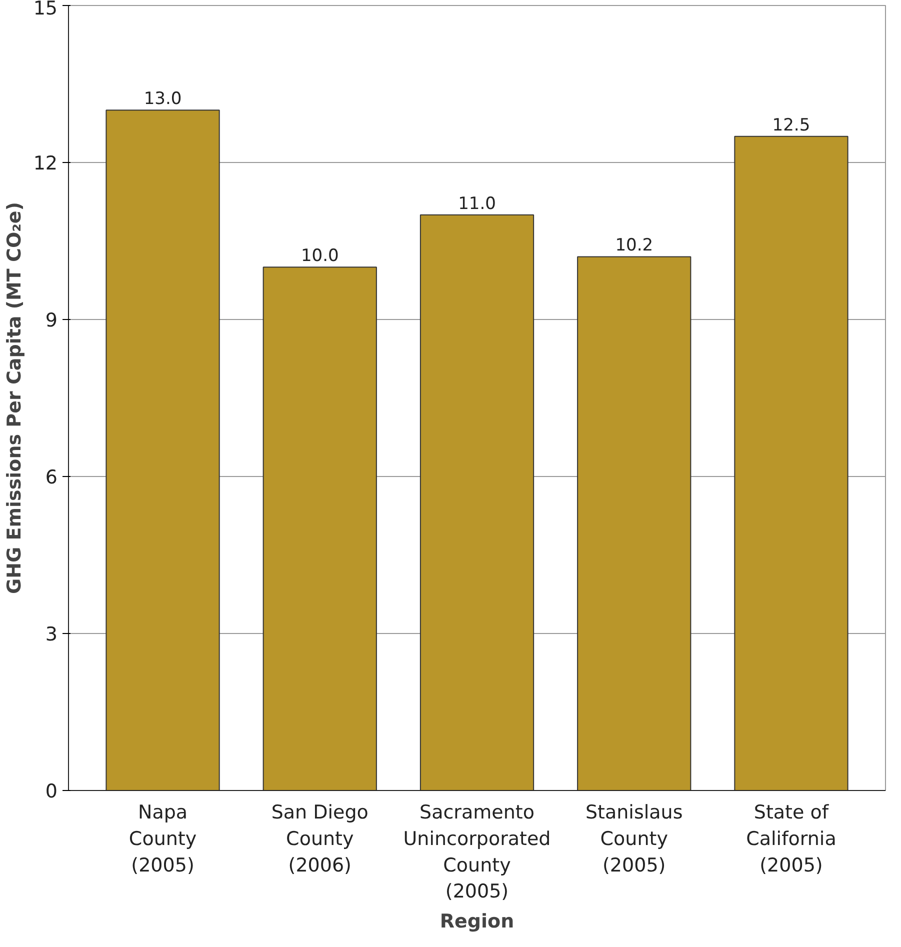  I want to click on y-tick-label: 9, so click(51, 321).